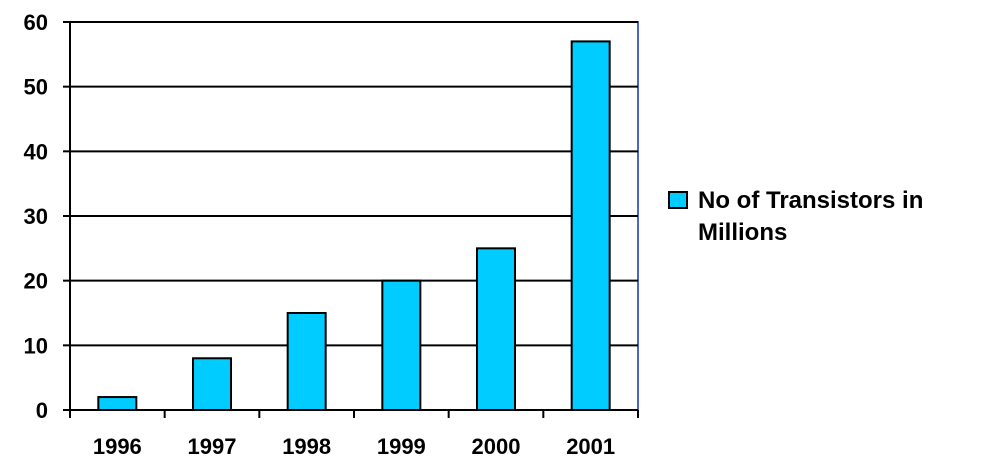  What do you see at coordinates (354, 446) in the screenshot?
I see `x-tick-labels: 1996 1997 1998 1999 2000 2001` at bounding box center [354, 446].